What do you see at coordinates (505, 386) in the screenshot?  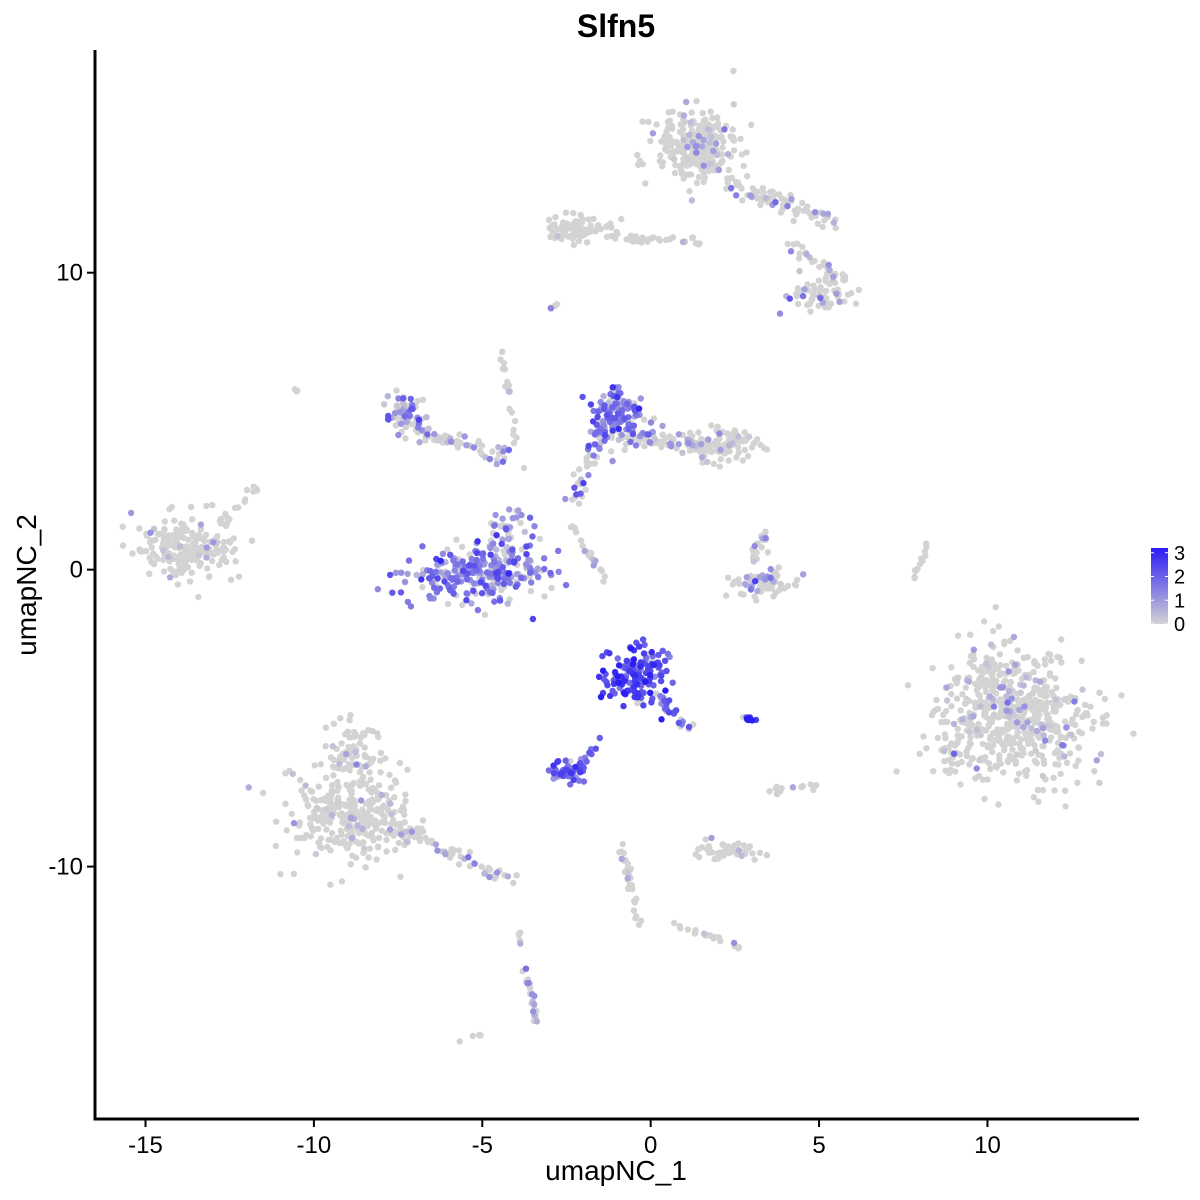 I see `data-point-upper-left-stem` at bounding box center [505, 386].